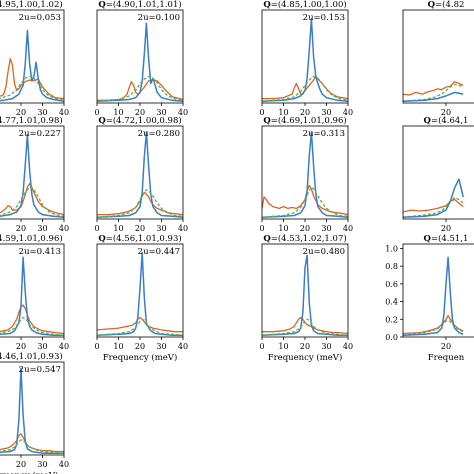 The image size is (474, 474). Describe the element at coordinates (304, 5) in the screenshot. I see `panel-title: Q=(4.85,1.00,1.00)` at that location.